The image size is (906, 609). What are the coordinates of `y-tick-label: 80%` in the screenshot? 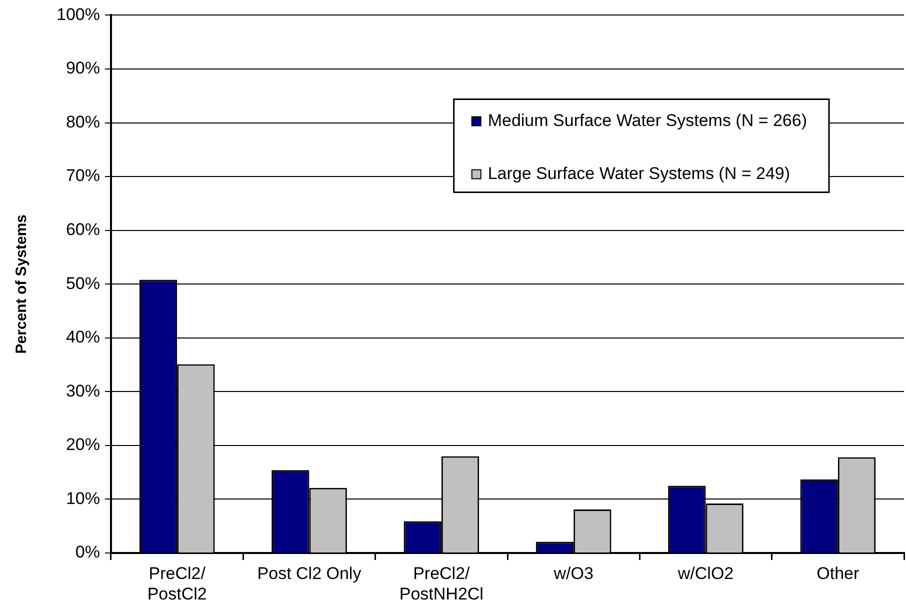 It's located at (83, 122).